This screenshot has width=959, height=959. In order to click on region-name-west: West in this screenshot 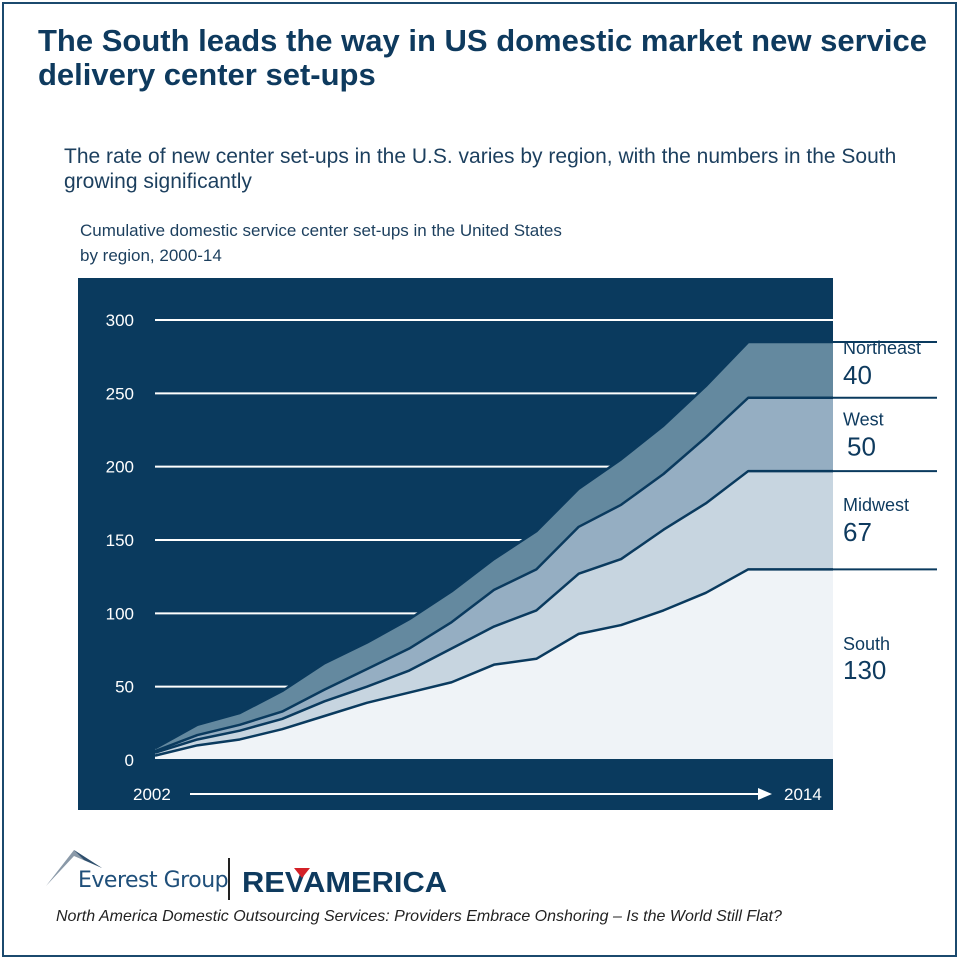, I will do `click(863, 420)`.